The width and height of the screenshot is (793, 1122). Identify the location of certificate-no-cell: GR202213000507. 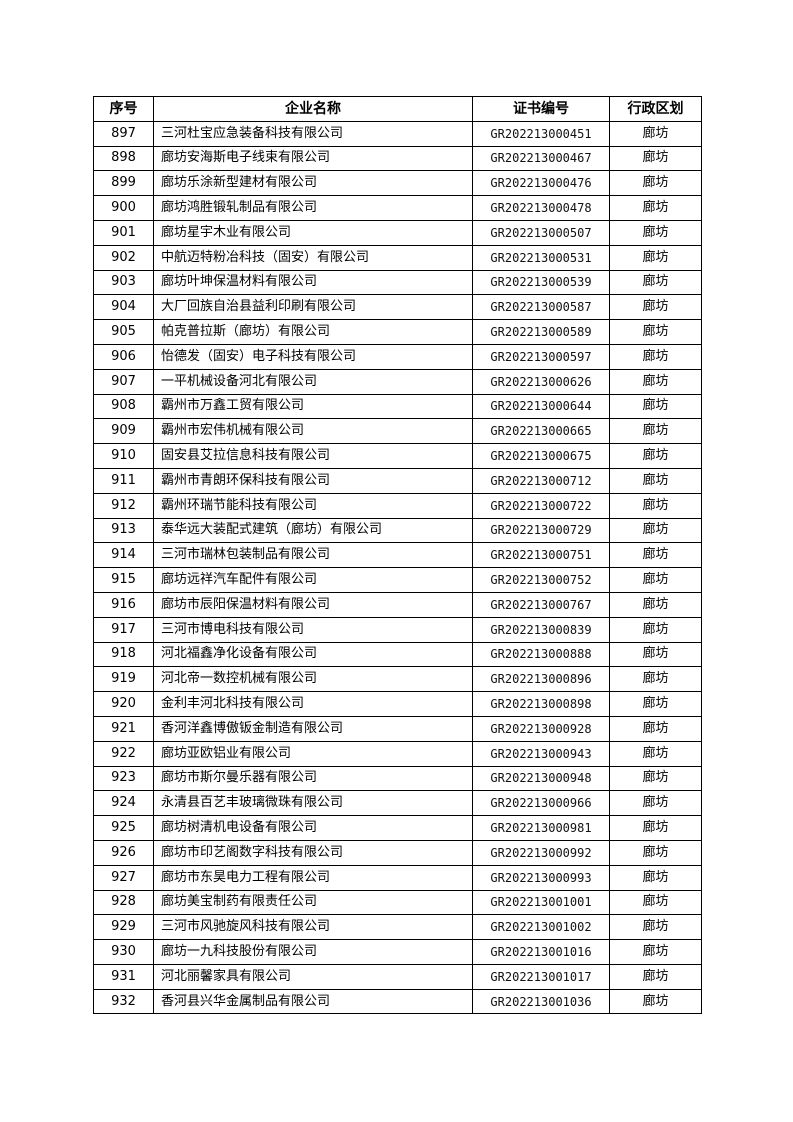
(541, 232).